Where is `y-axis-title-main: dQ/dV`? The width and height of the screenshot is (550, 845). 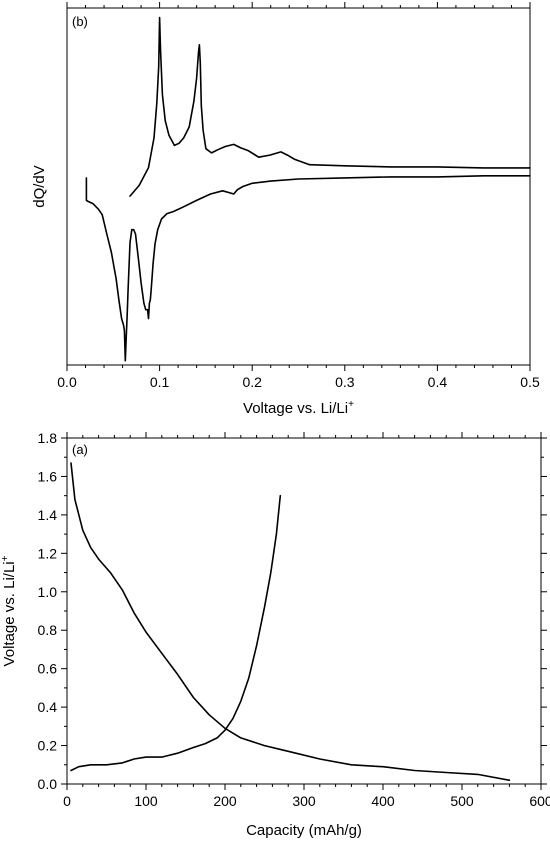 y-axis-title-main: dQ/dV is located at coordinates (39, 186).